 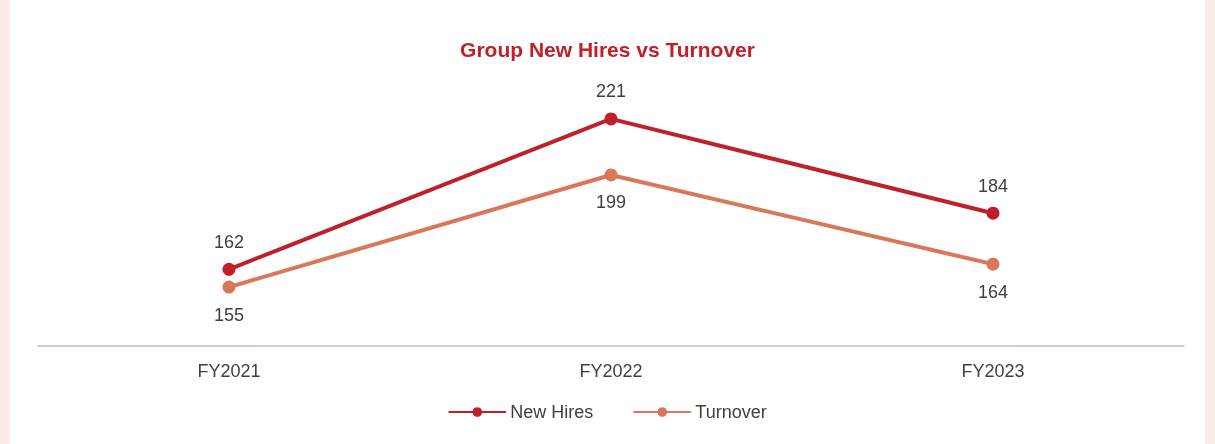 I want to click on data-label: 162, so click(x=229, y=241).